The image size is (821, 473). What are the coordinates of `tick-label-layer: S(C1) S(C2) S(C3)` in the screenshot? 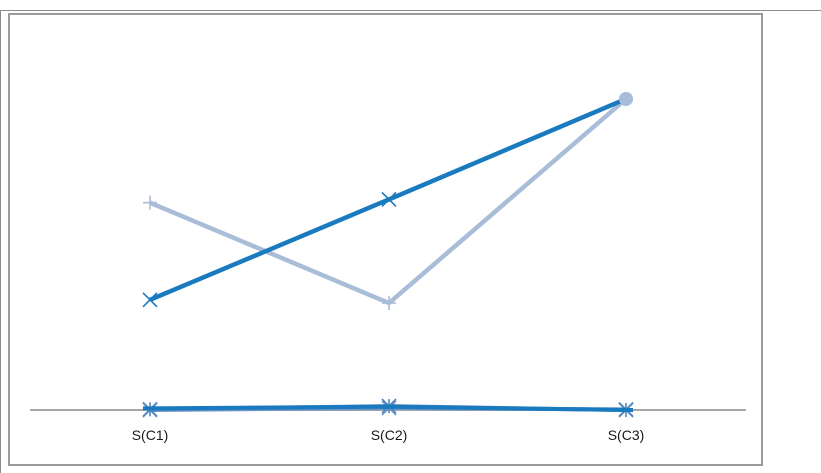 It's located at (388, 435).